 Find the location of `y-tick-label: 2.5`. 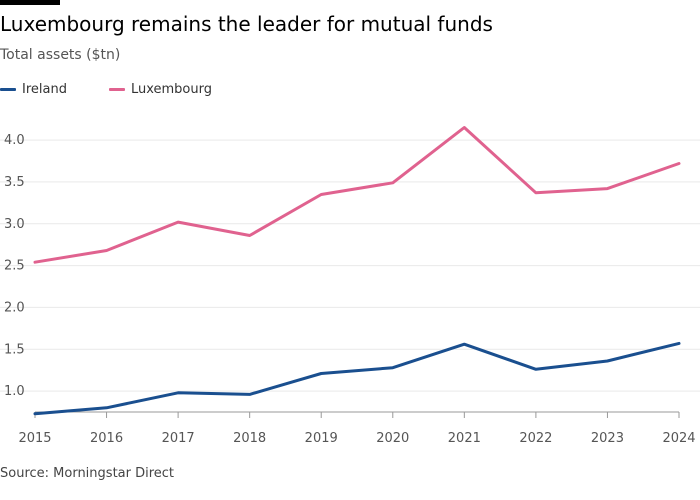

y-tick-label: 2.5 is located at coordinates (14, 266).